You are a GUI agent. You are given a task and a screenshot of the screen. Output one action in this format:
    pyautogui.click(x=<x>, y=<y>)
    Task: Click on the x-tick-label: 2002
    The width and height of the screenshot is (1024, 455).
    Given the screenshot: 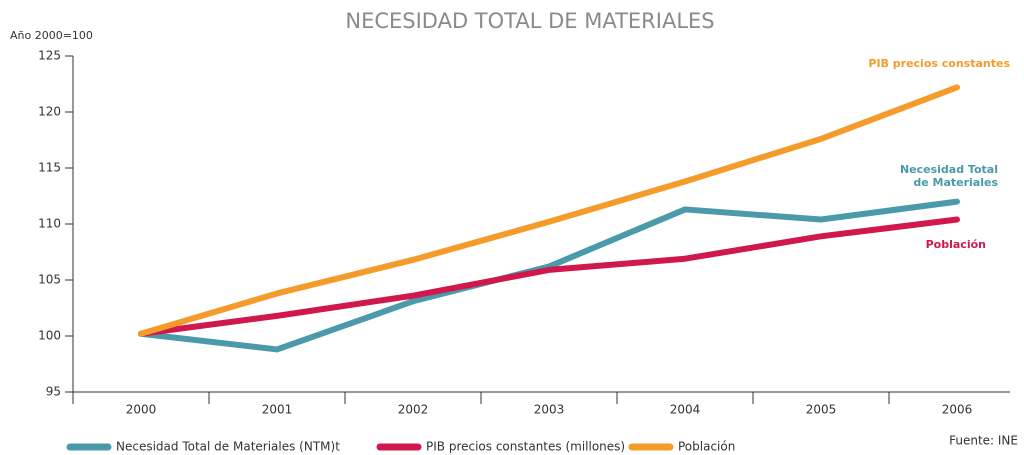 What is the action you would take?
    pyautogui.click(x=413, y=410)
    